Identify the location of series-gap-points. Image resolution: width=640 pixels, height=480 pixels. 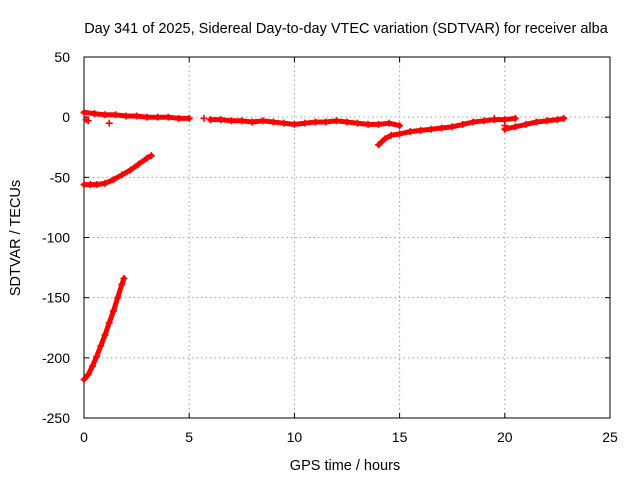
(295, 122).